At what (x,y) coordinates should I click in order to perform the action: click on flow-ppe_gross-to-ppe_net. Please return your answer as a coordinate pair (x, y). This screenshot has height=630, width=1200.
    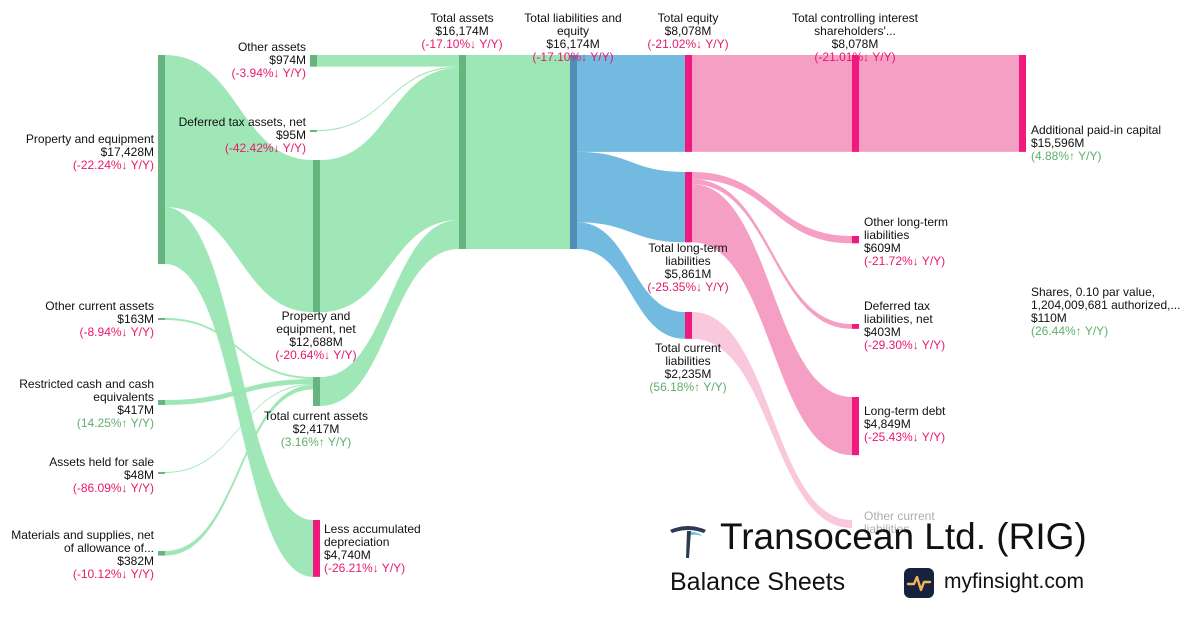
    Looking at the image, I should click on (239, 184).